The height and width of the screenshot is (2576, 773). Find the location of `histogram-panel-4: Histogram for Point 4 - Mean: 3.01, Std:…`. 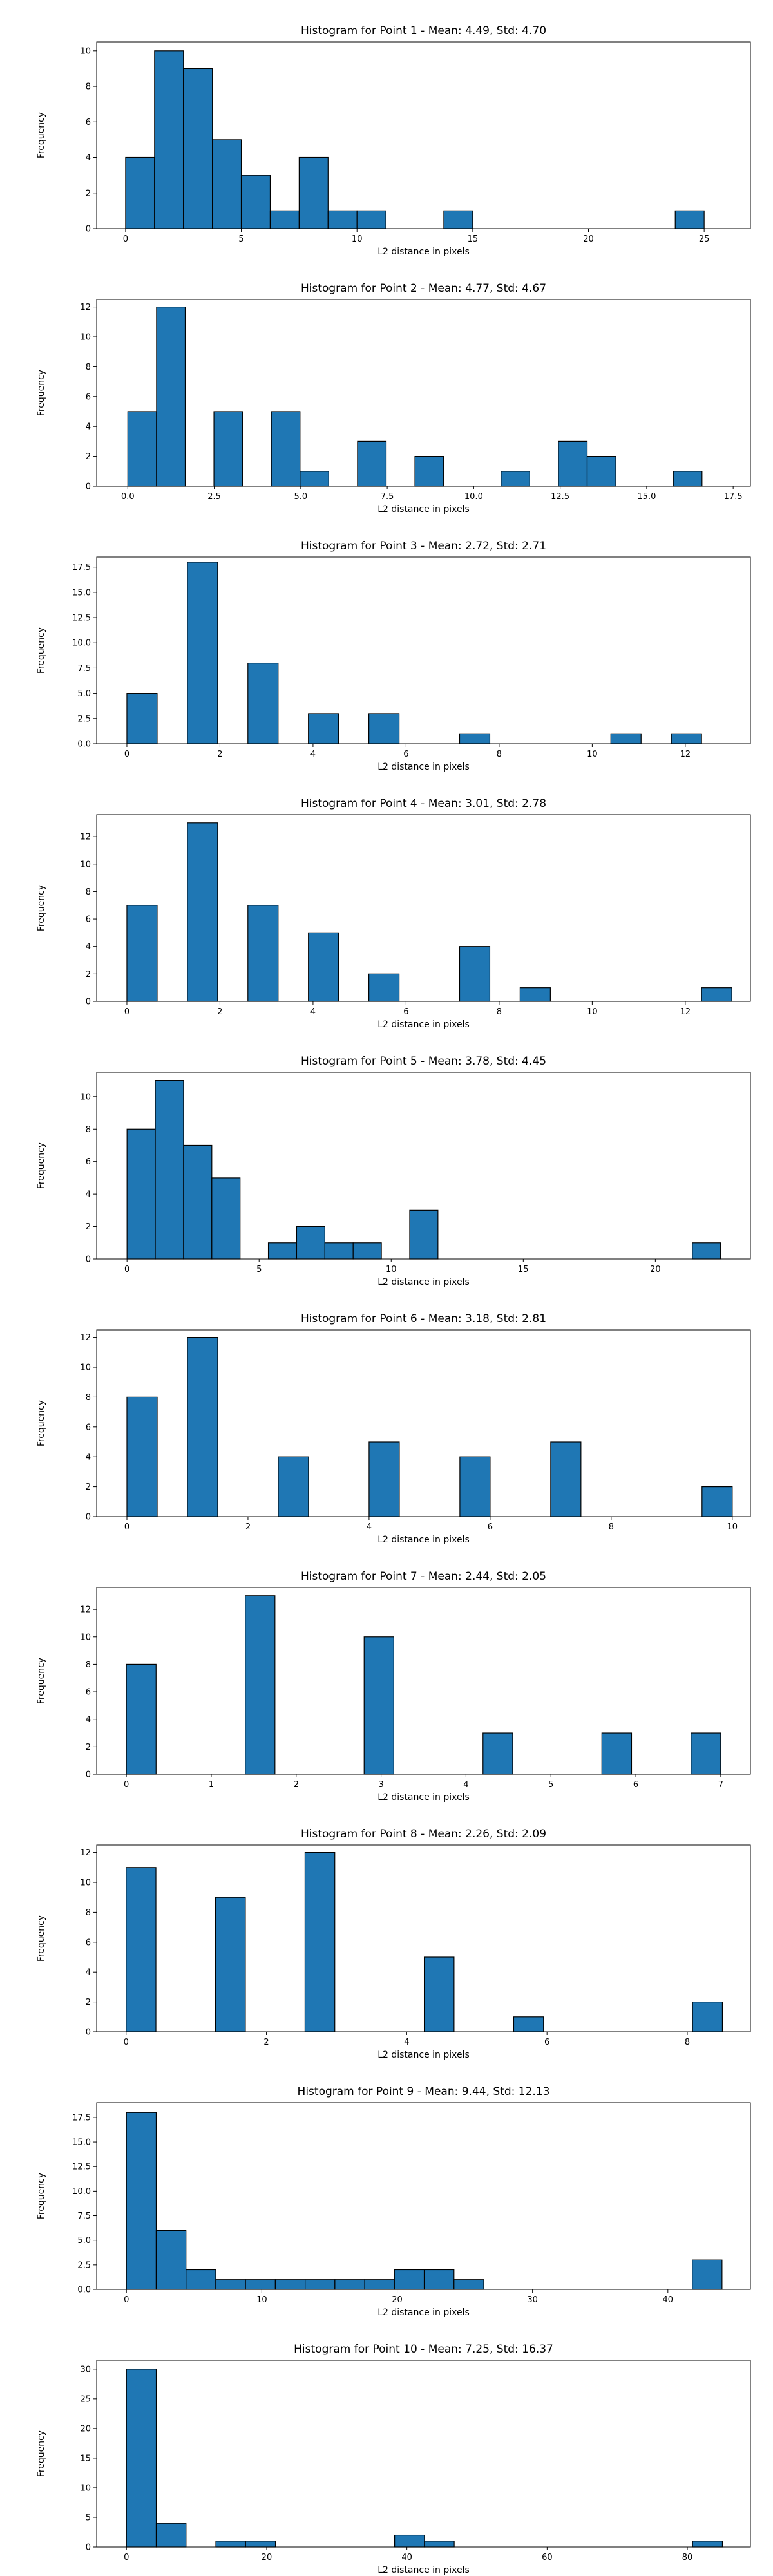

histogram-panel-4: Histogram for Point 4 - Mean: 3.01, Std:… is located at coordinates (386, 902).